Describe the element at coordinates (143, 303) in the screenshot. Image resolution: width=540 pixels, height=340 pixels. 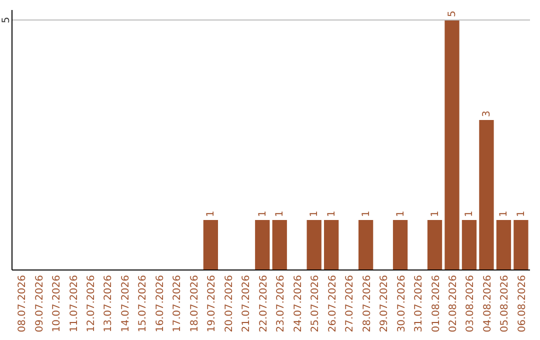
I see `x-tick-label: 15.07.2026` at that location.